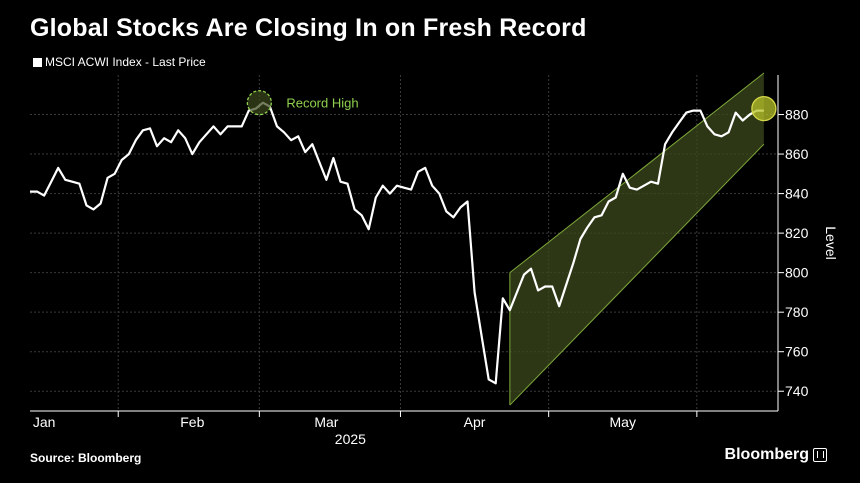  Describe the element at coordinates (797, 352) in the screenshot. I see `y-tick-label: 760` at that location.